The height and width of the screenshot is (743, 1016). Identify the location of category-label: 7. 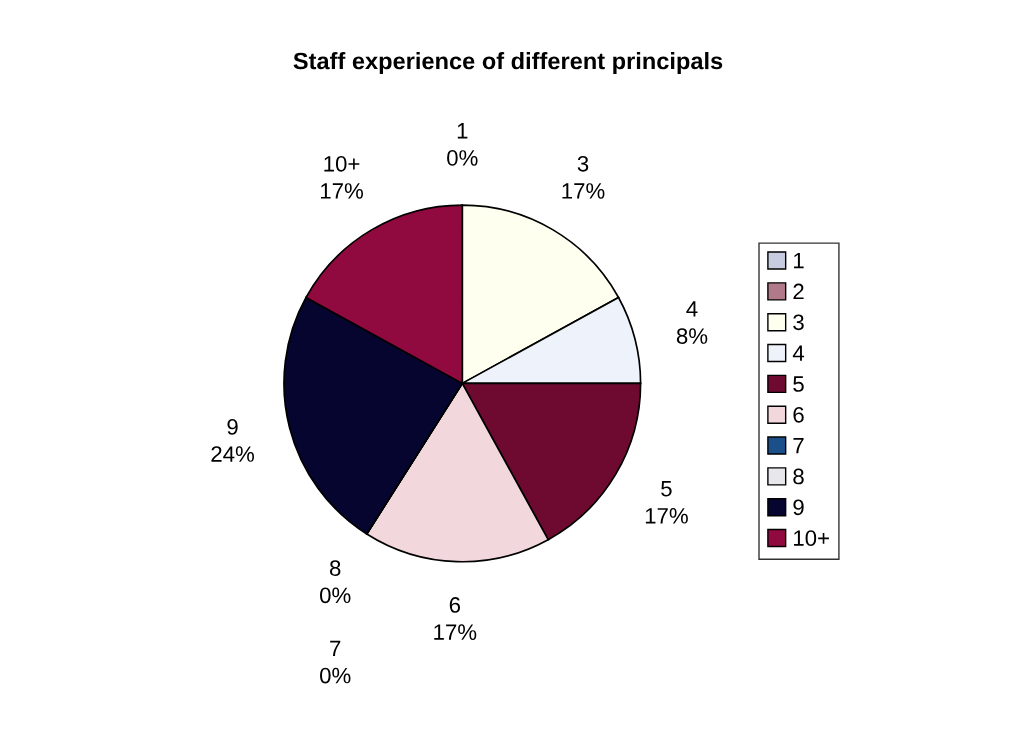
(335, 648).